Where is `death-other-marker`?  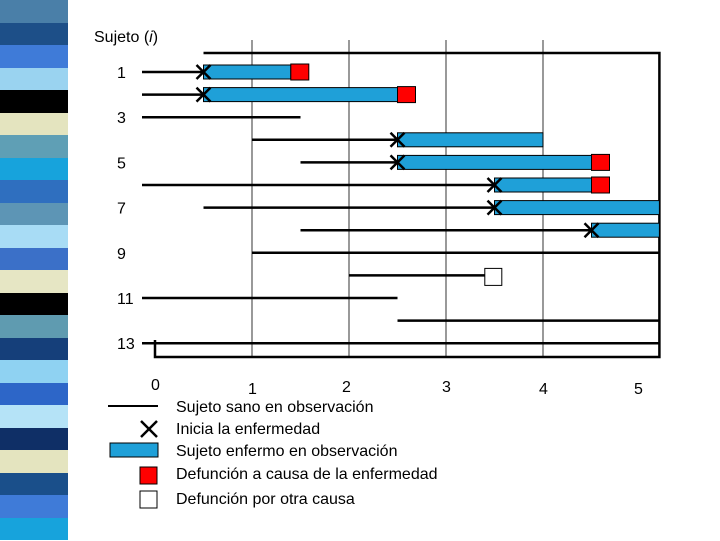 death-other-marker is located at coordinates (493, 276).